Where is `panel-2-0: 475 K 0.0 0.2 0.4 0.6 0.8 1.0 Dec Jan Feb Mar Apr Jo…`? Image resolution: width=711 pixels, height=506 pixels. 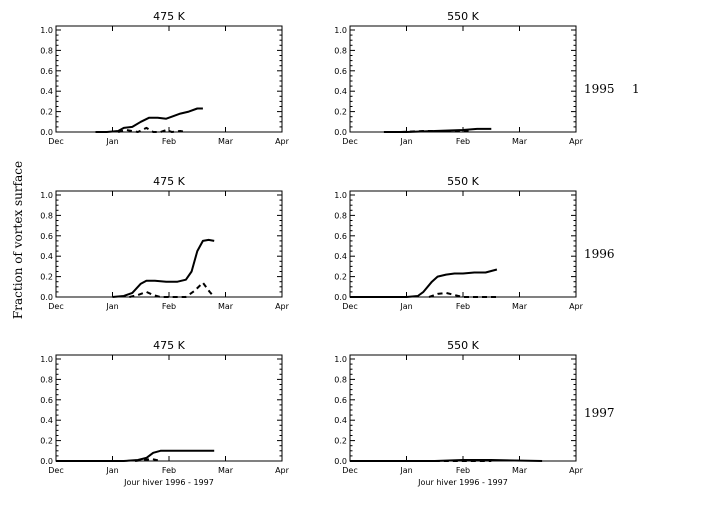
panel-2-0: 475 K 0.0 0.2 0.4 0.6 0.8 1.0 Dec Jan Feb Mar Apr Jo… is located at coordinates (164, 413).